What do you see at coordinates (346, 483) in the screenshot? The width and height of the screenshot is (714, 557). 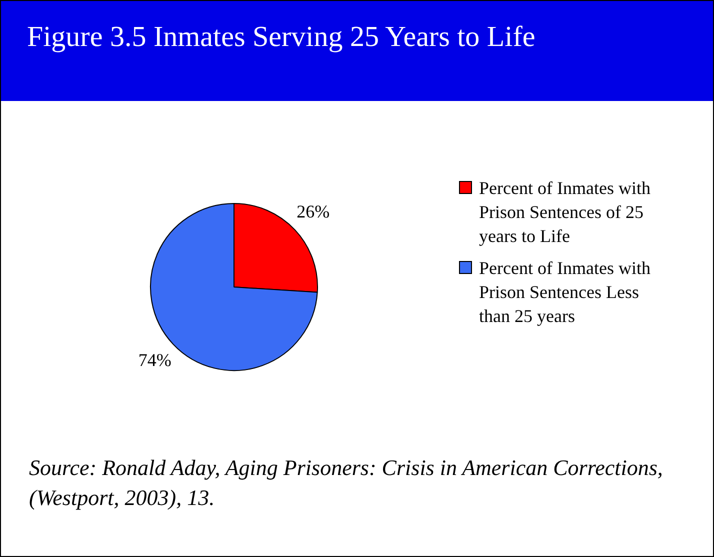 I see `source-note: Source: Ronald Aday, Aging Prisoners: Crisis in American Corrections, (Westport, 2003), 13.` at bounding box center [346, 483].